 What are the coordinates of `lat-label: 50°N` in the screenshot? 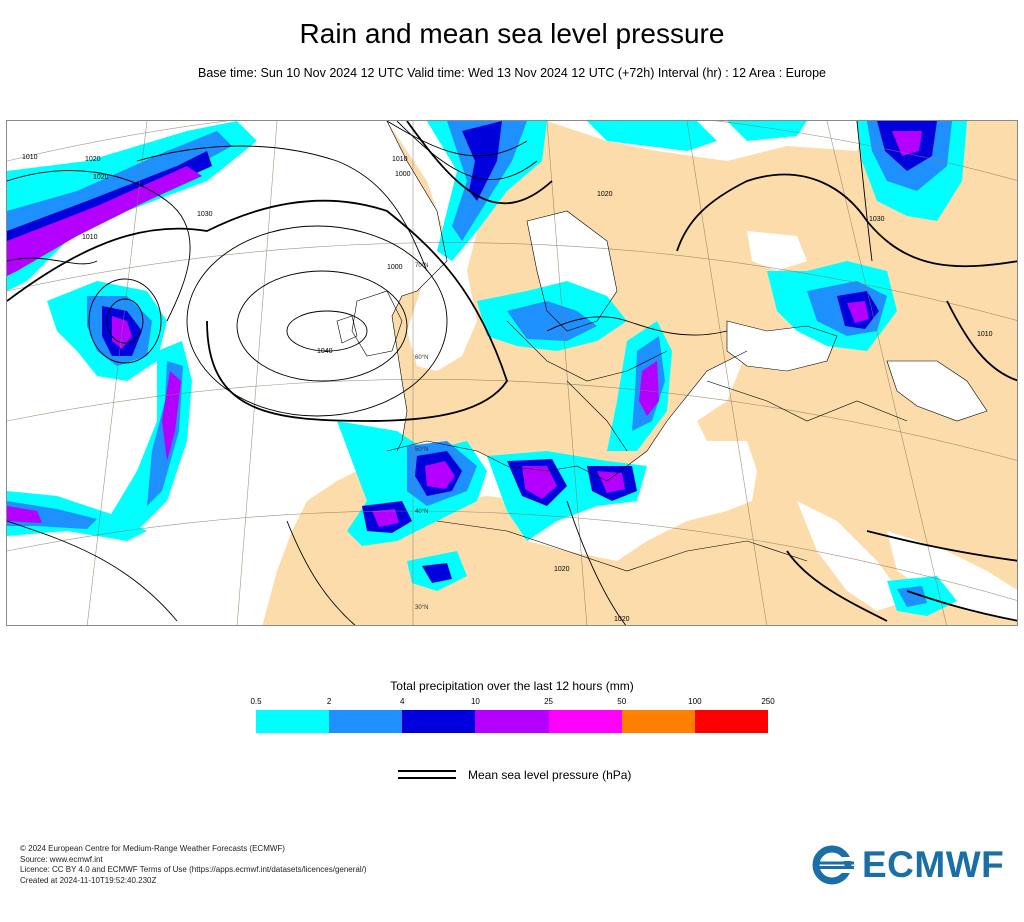 It's located at (421, 450).